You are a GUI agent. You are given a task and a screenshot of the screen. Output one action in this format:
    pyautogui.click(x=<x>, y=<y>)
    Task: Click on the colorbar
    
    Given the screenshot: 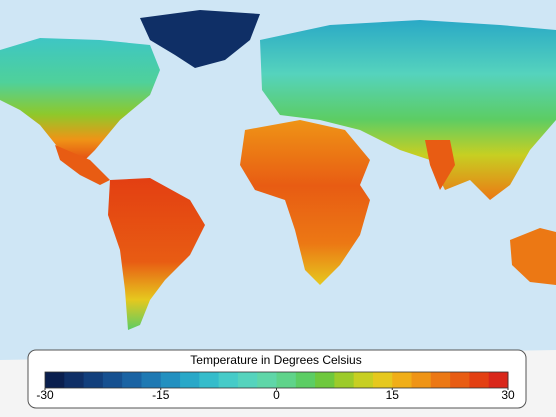 What is the action you would take?
    pyautogui.click(x=276, y=380)
    